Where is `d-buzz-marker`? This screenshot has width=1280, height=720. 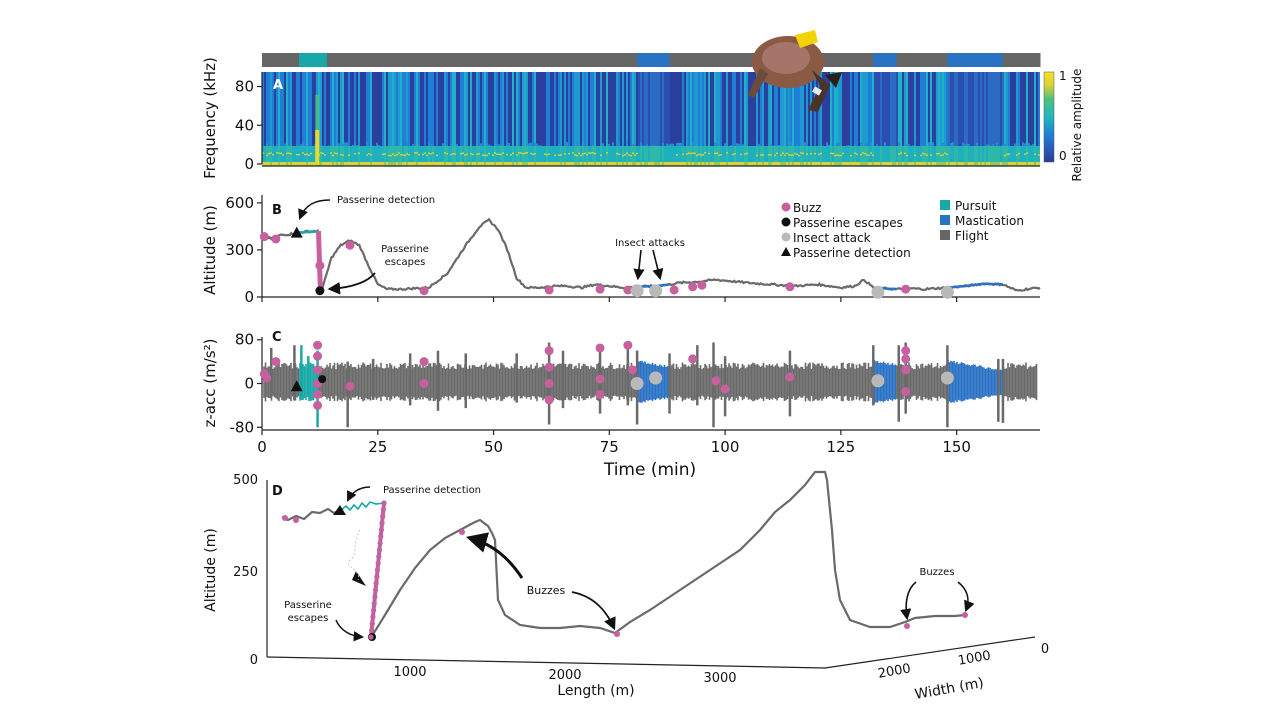
d-buzz-marker is located at coordinates (285, 518).